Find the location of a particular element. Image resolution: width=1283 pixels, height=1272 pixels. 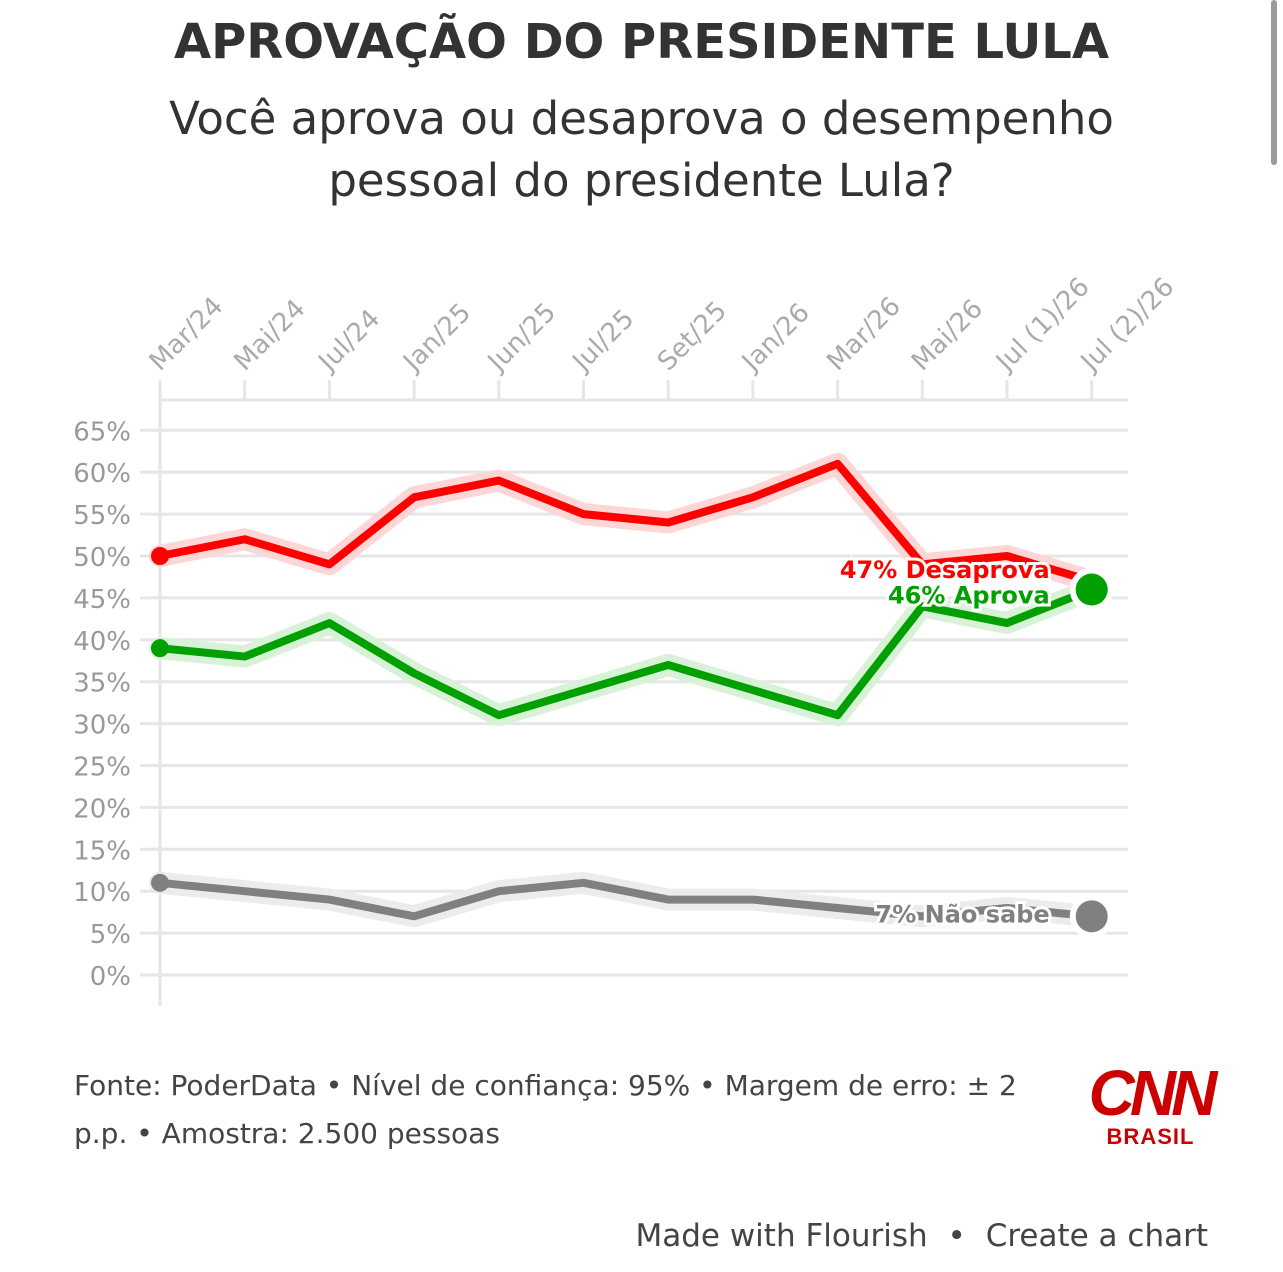

cnn-logo-sub: BRASIL is located at coordinates (1150, 1136).